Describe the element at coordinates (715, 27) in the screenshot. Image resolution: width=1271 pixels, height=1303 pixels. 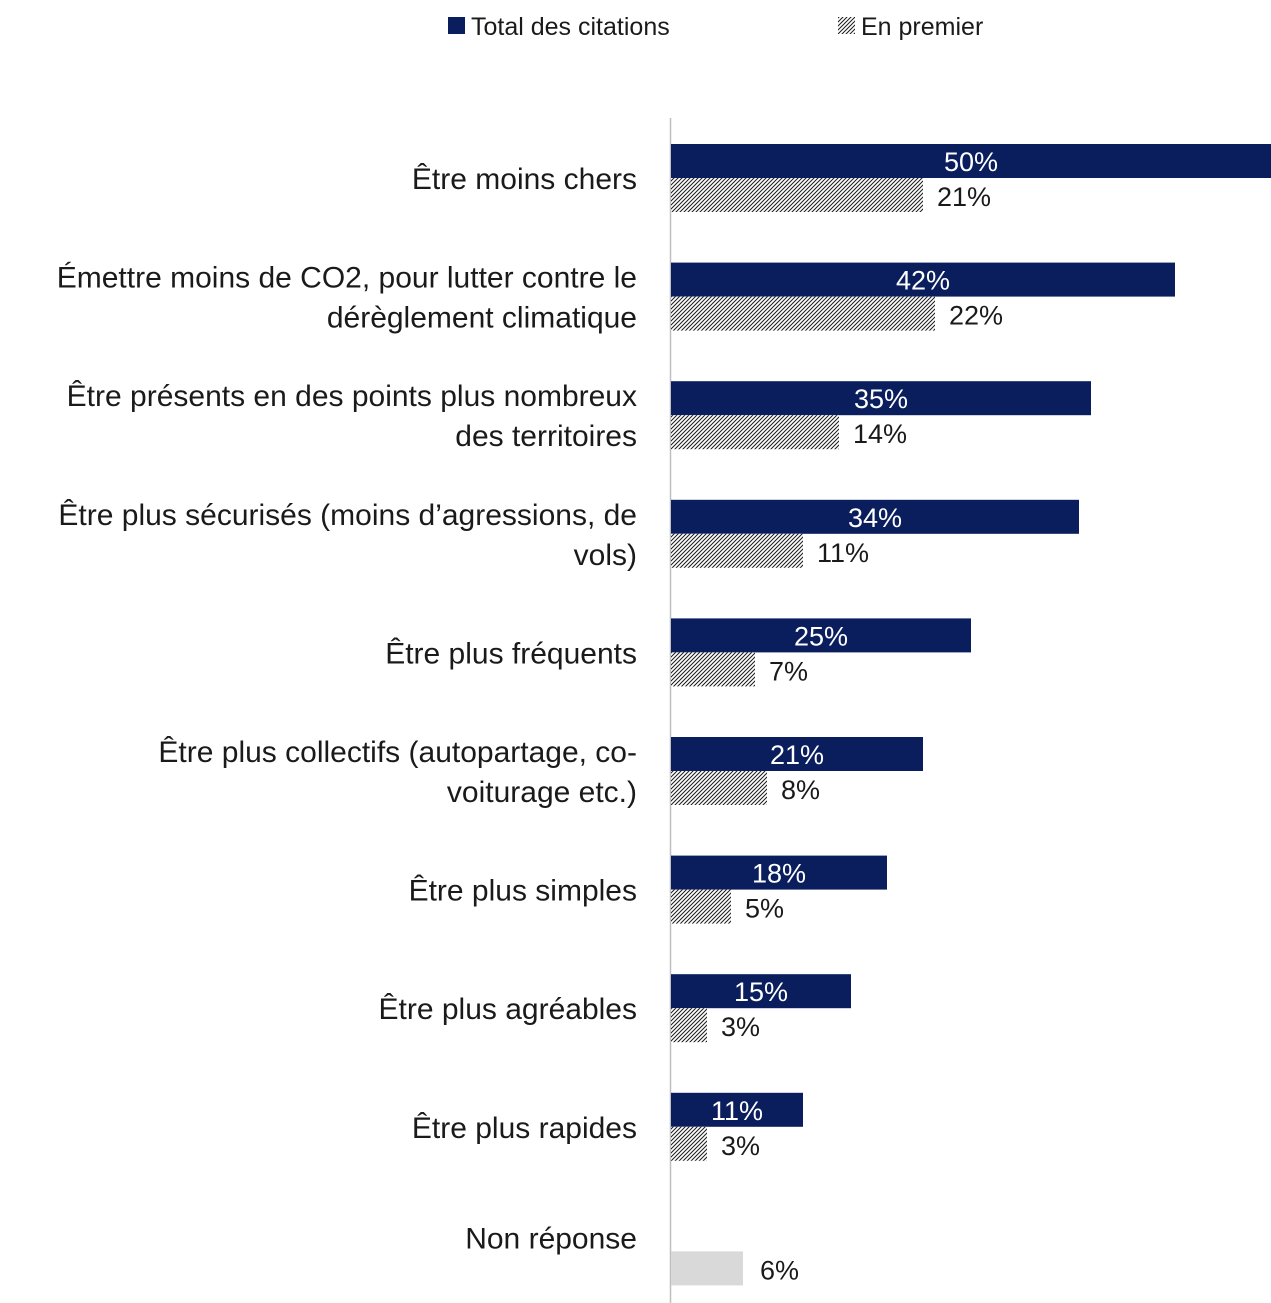
I see `legend: Total des citations En premier` at that location.